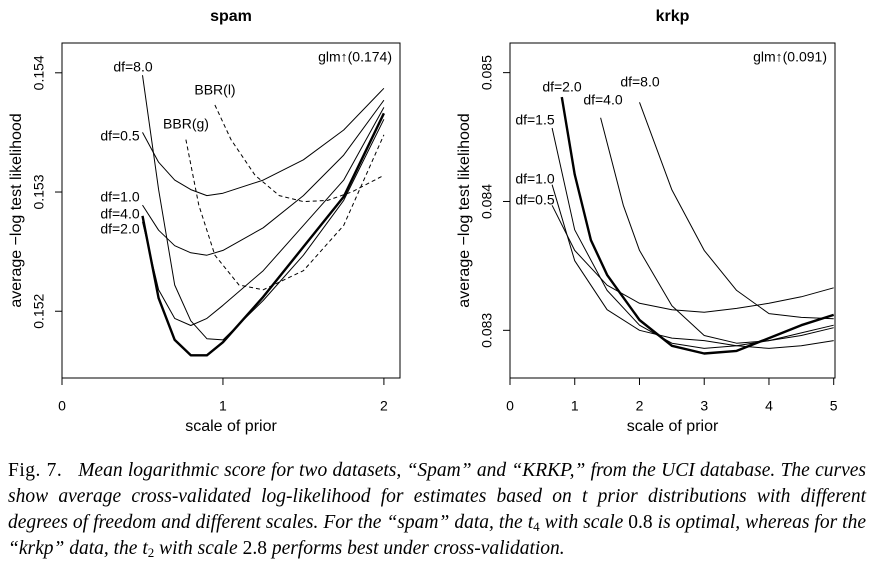 Image resolution: width=883 pixels, height=573 pixels. What do you see at coordinates (39, 72) in the screenshot?
I see `y-tick-label: 0.154` at bounding box center [39, 72].